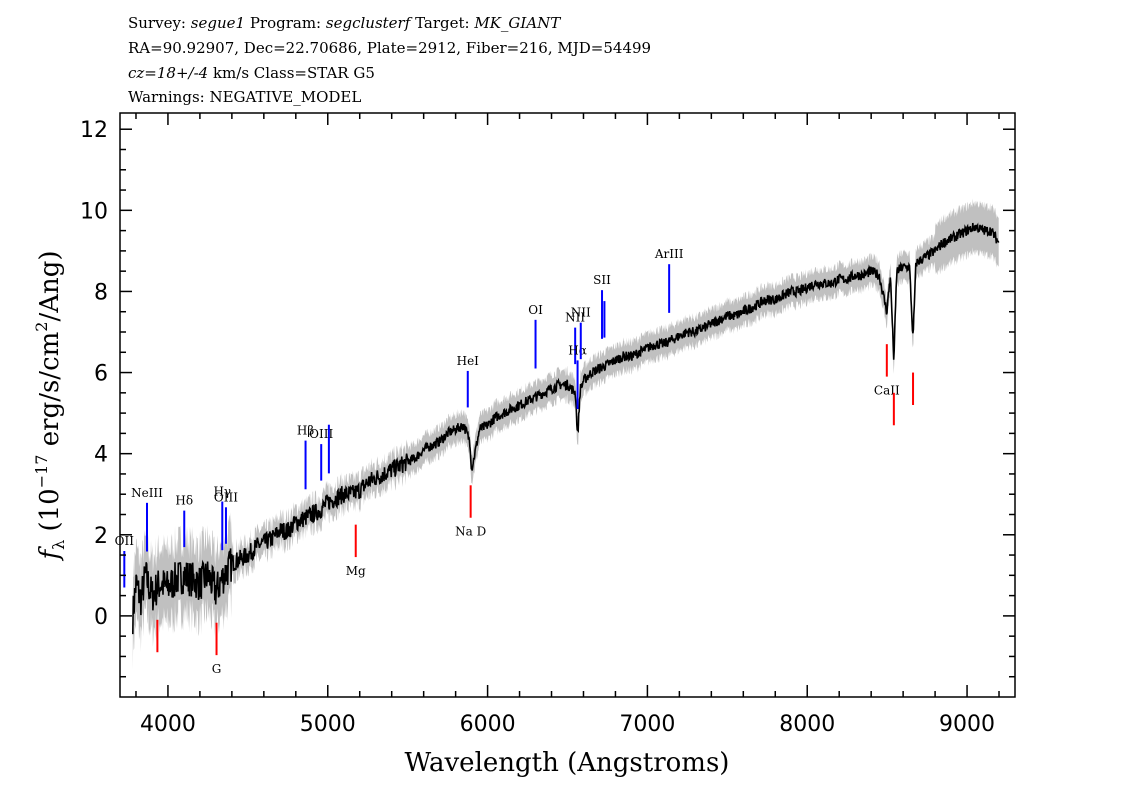 Image resolution: width=1134 pixels, height=810 pixels. Describe the element at coordinates (101, 617) in the screenshot. I see `y-tick-label: 0` at that location.